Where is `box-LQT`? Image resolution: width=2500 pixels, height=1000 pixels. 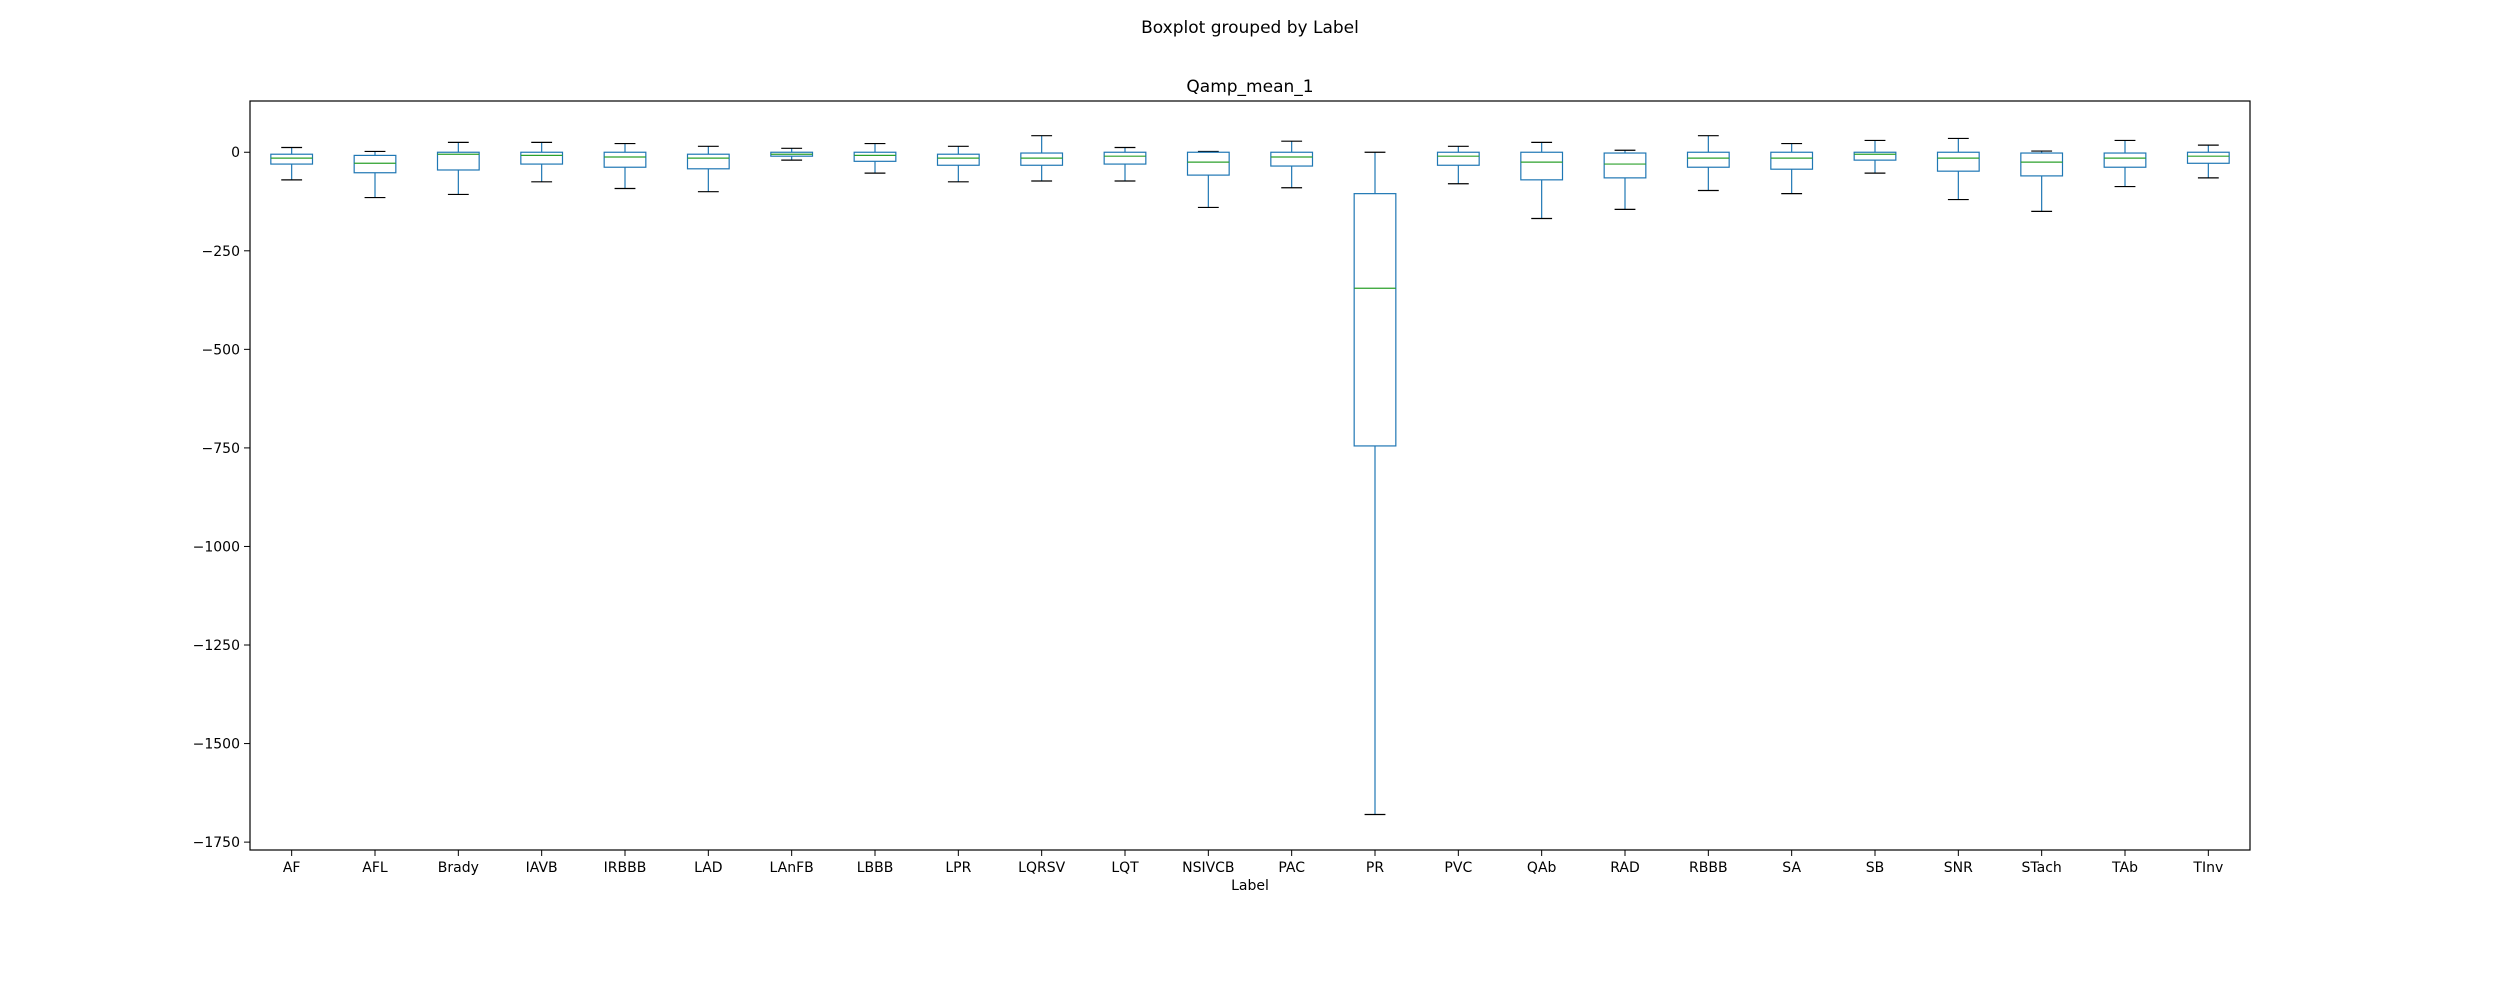 box-LQT is located at coordinates (1125, 164).